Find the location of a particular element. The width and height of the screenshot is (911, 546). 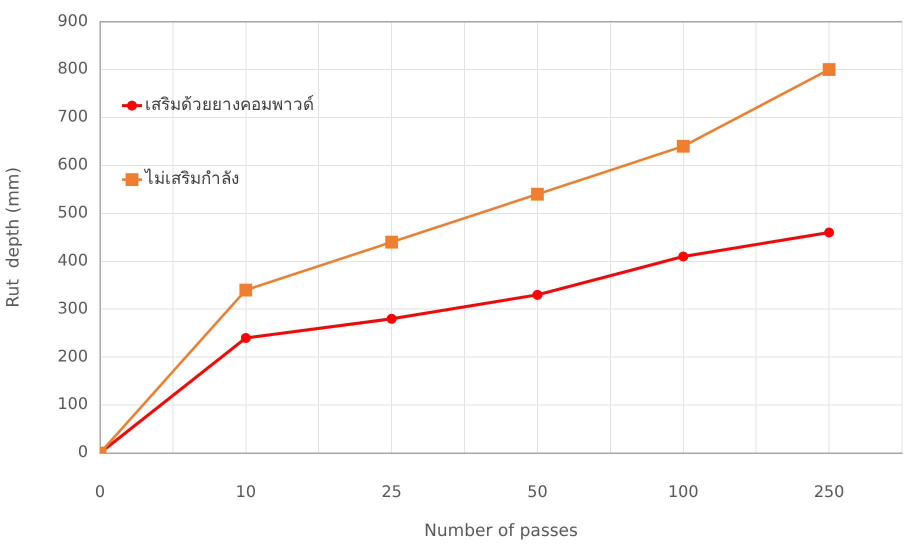

x-tick-label: 10 is located at coordinates (246, 491).